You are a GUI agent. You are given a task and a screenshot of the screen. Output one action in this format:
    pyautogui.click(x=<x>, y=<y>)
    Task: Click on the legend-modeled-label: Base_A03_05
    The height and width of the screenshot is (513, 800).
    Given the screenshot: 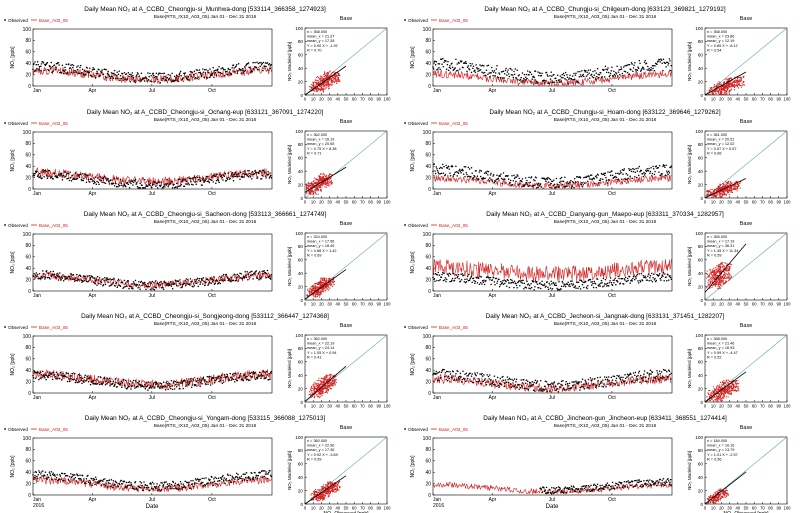 What is the action you would take?
    pyautogui.click(x=53, y=327)
    